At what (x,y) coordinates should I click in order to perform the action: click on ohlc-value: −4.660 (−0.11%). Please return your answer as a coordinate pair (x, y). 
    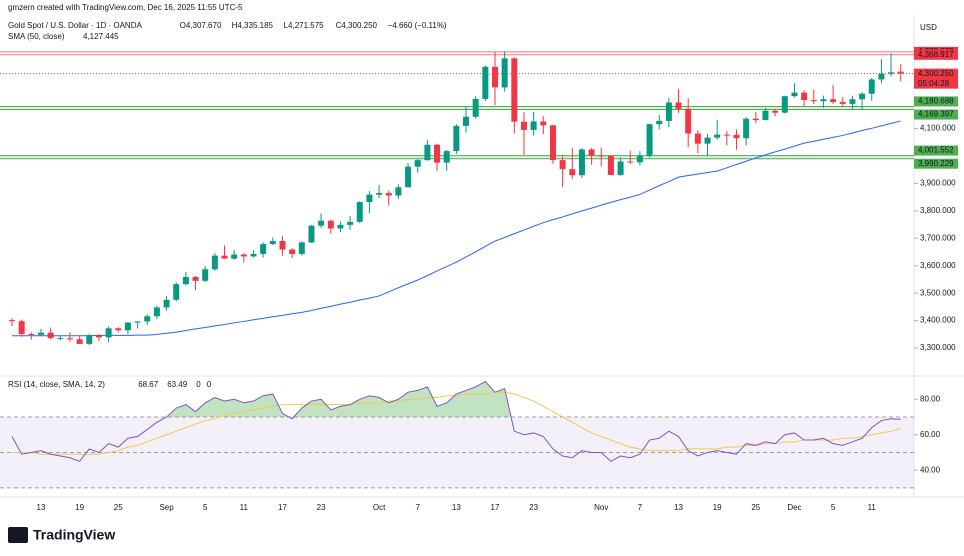
    Looking at the image, I should click on (417, 25).